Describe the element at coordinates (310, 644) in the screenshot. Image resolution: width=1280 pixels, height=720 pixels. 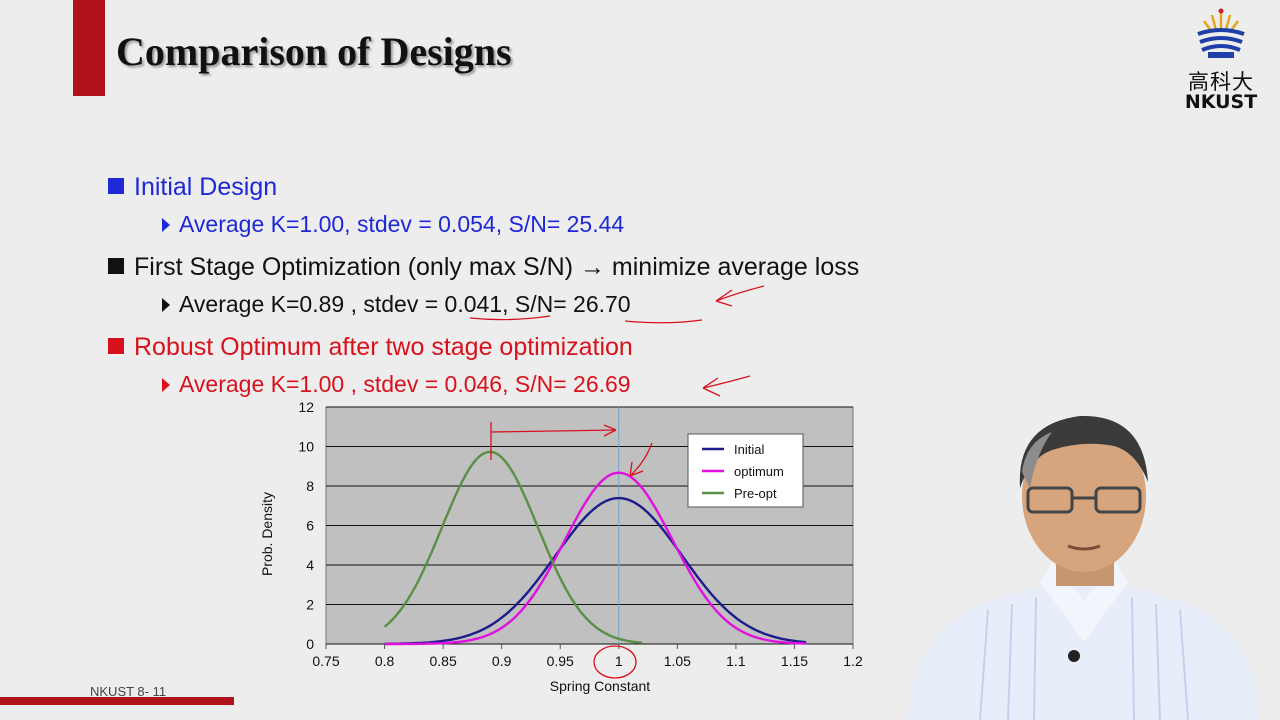
I see `y-tick-label: 0` at that location.